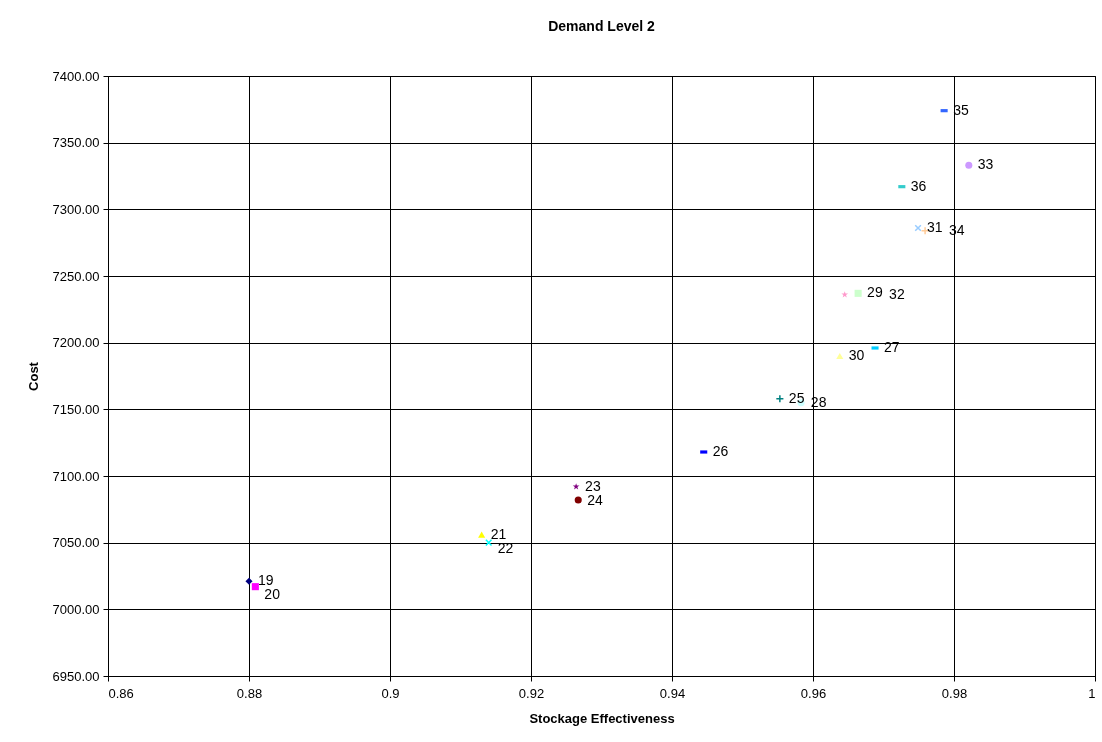 This screenshot has width=1102, height=742. What do you see at coordinates (672, 693) in the screenshot?
I see `x-tick-label: 0.94` at bounding box center [672, 693].